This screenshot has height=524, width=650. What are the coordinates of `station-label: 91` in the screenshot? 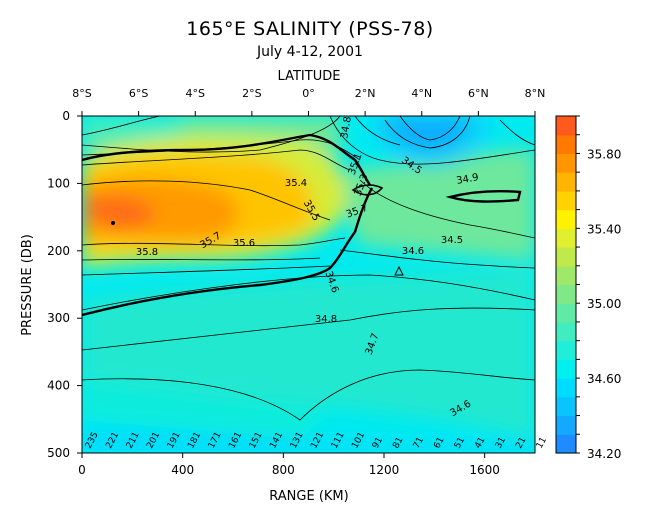 It's located at (378, 443).